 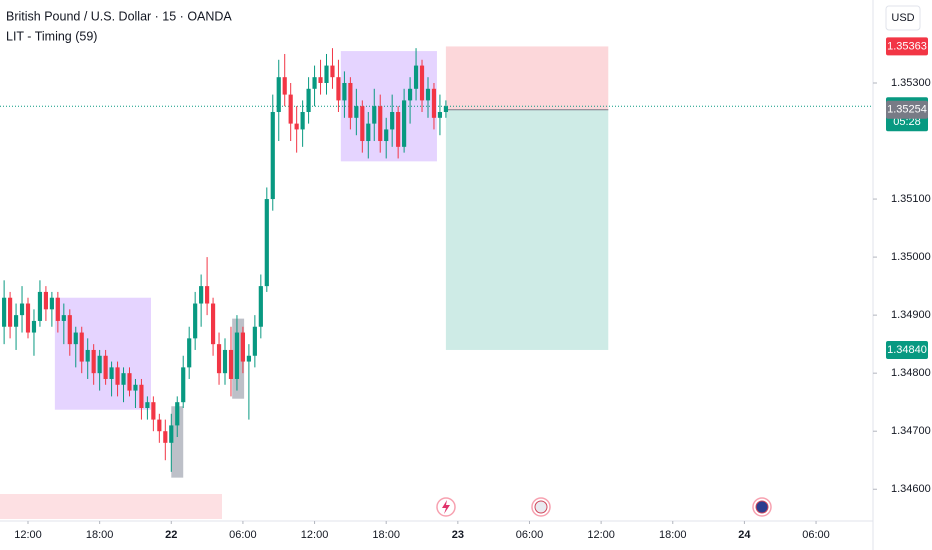 I want to click on price-marker-label: 1.35363, so click(x=907, y=46).